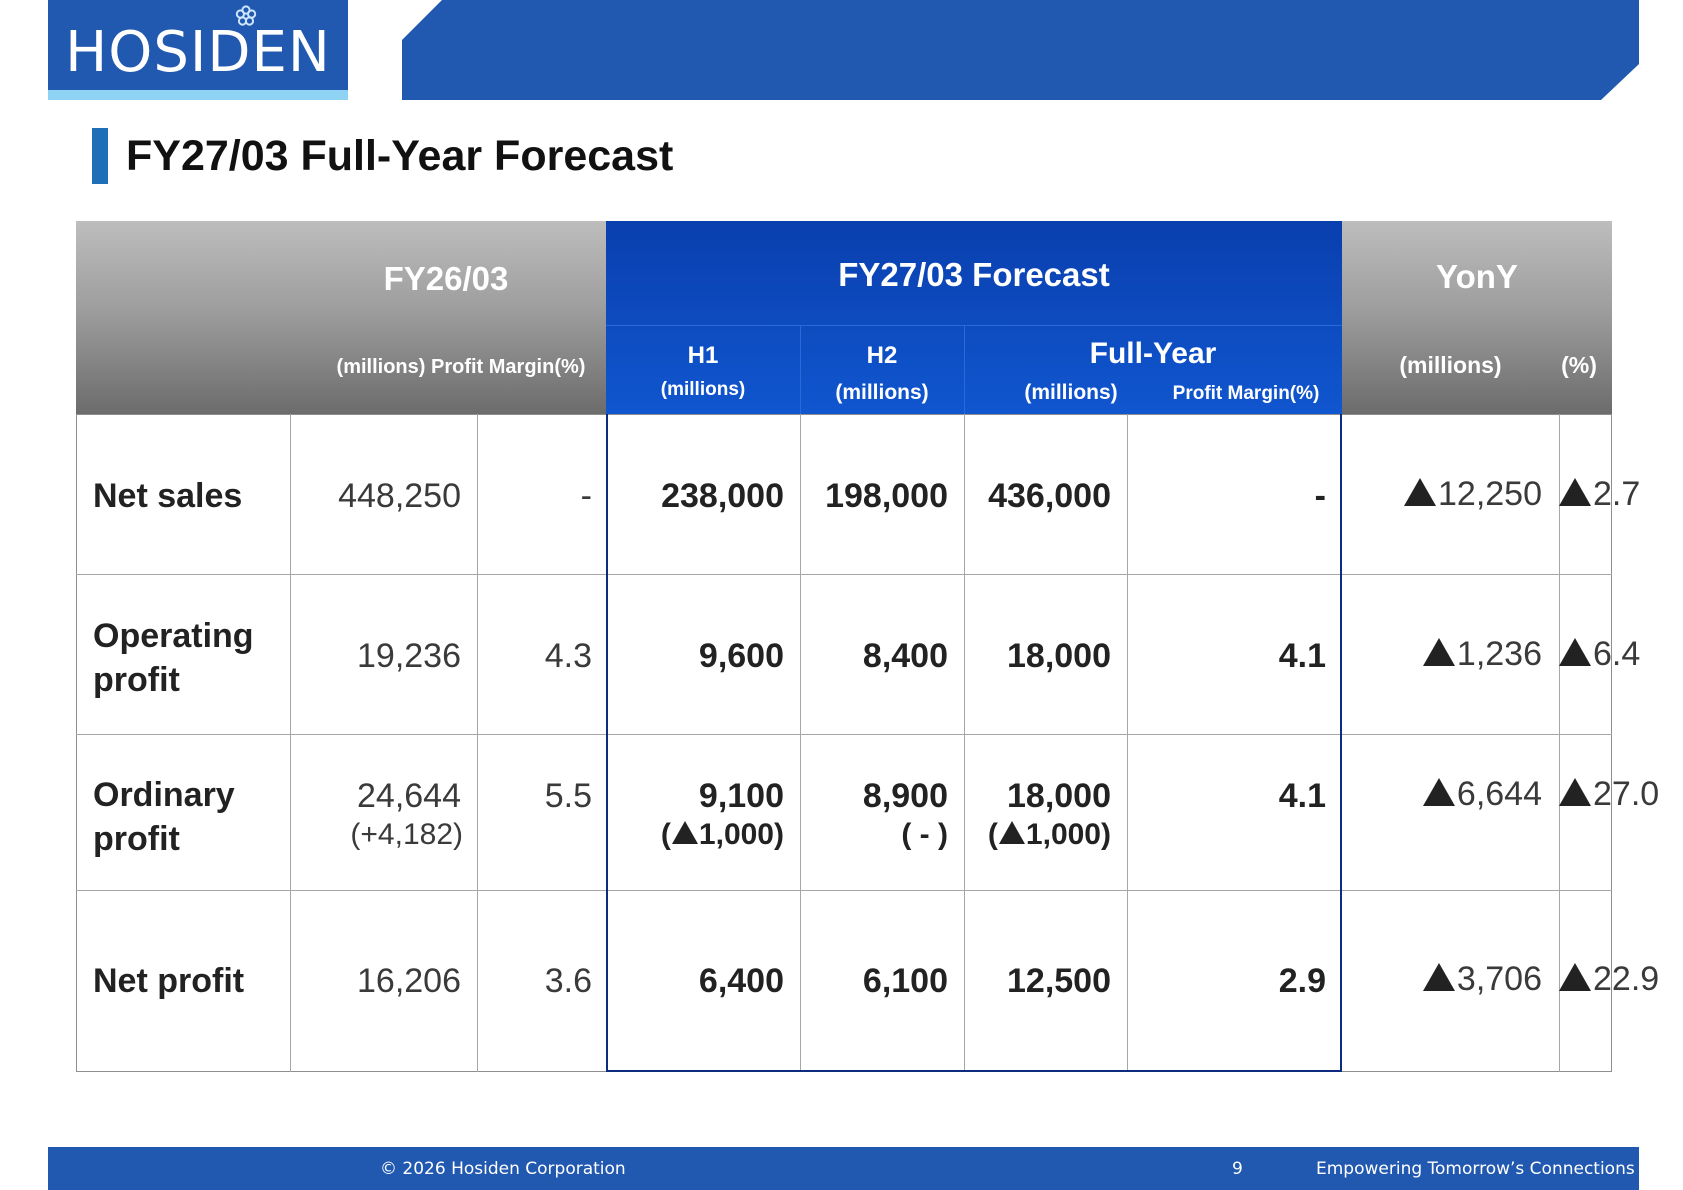 The height and width of the screenshot is (1190, 1683). Describe the element at coordinates (586, 496) in the screenshot. I see `fy26-margin: -` at that location.